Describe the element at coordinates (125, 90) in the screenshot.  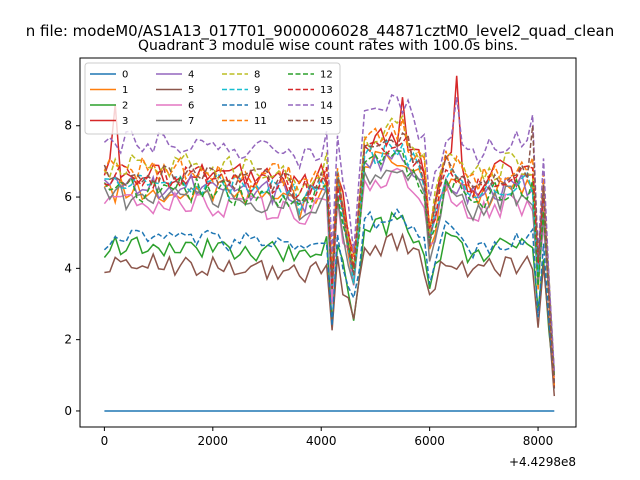
I see `legend-label: 1` at that location.